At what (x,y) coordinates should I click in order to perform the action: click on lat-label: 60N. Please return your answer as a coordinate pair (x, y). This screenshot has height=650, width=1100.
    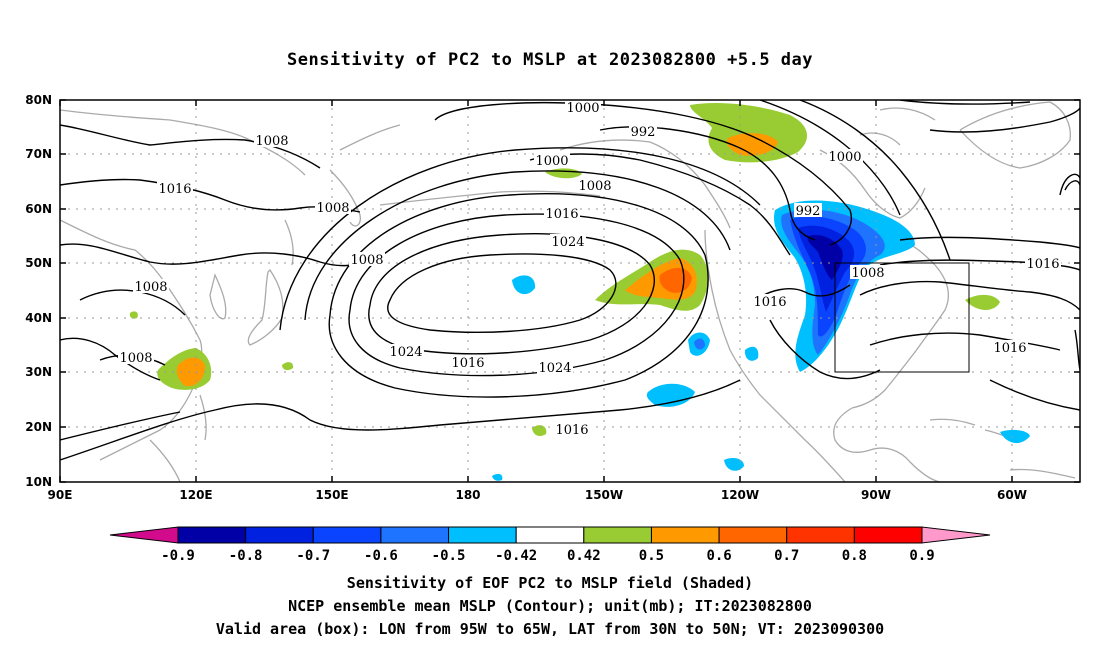
    Looking at the image, I should click on (38, 209).